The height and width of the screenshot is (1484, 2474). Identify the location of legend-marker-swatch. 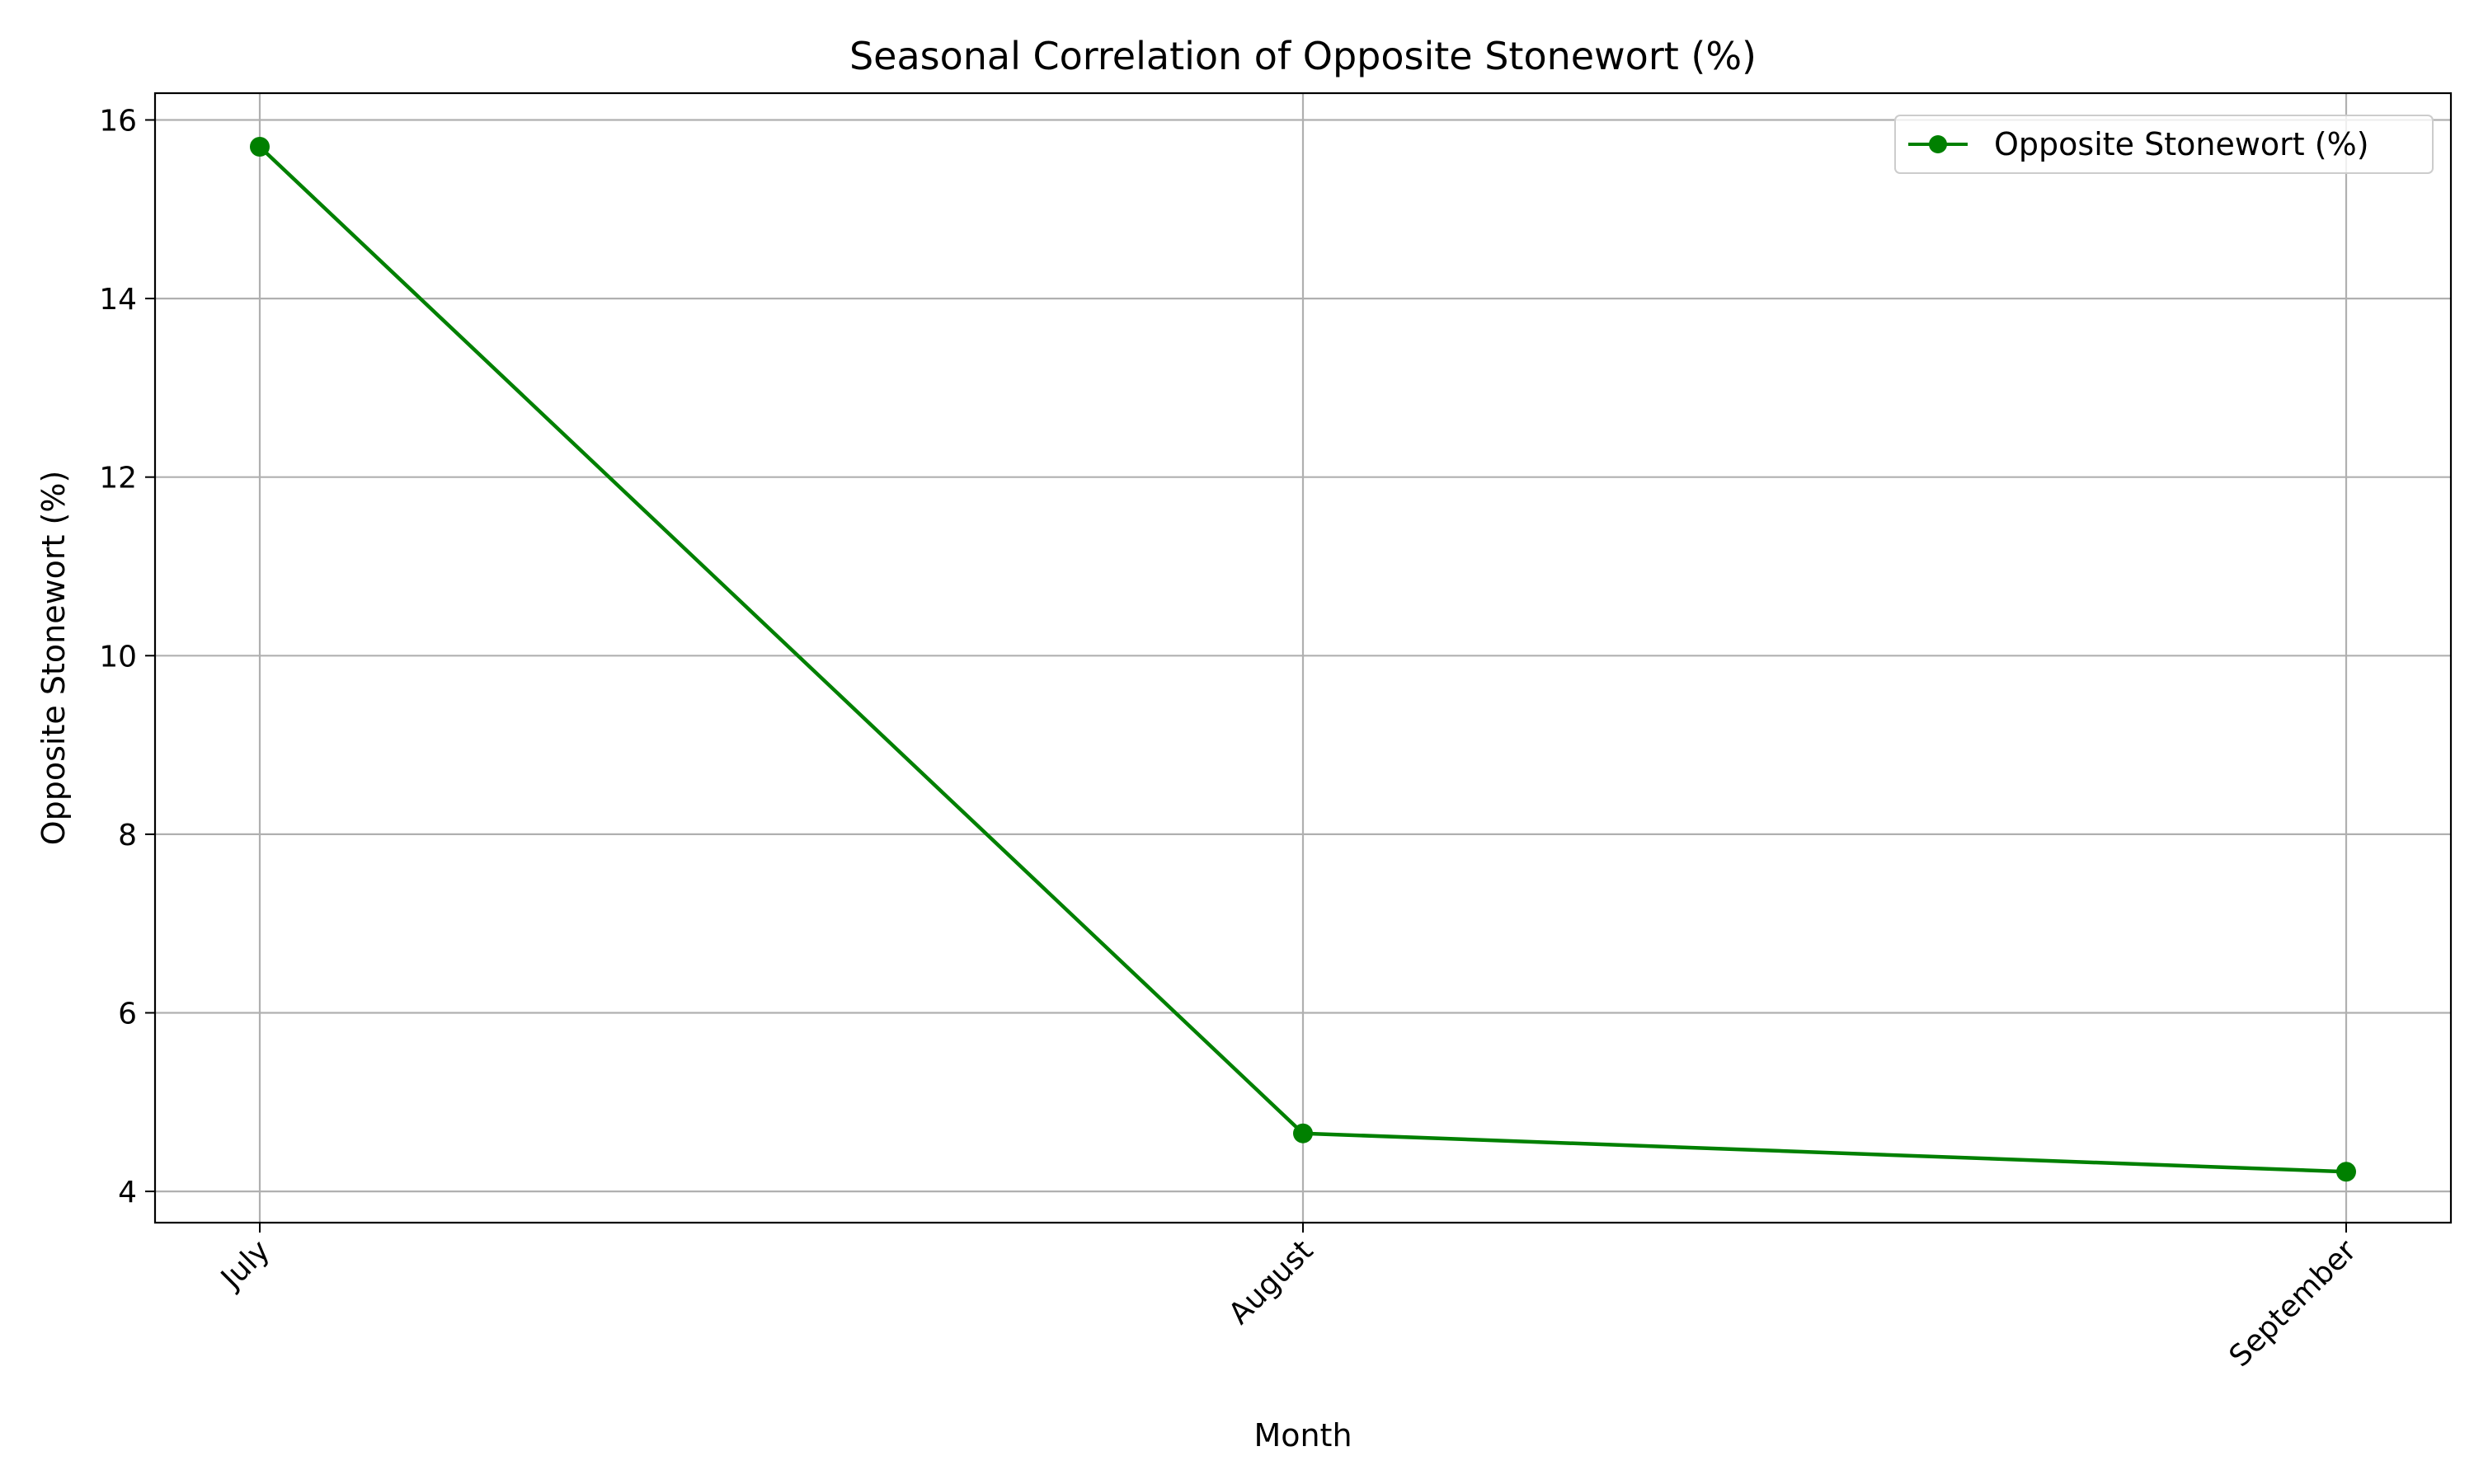
(1938, 144).